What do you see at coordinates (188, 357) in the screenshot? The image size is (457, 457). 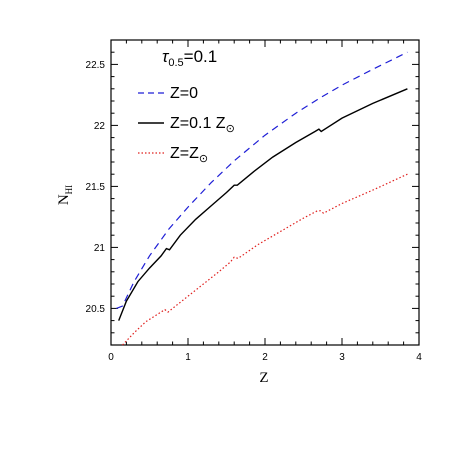 I see `x-tick-label: 1` at bounding box center [188, 357].